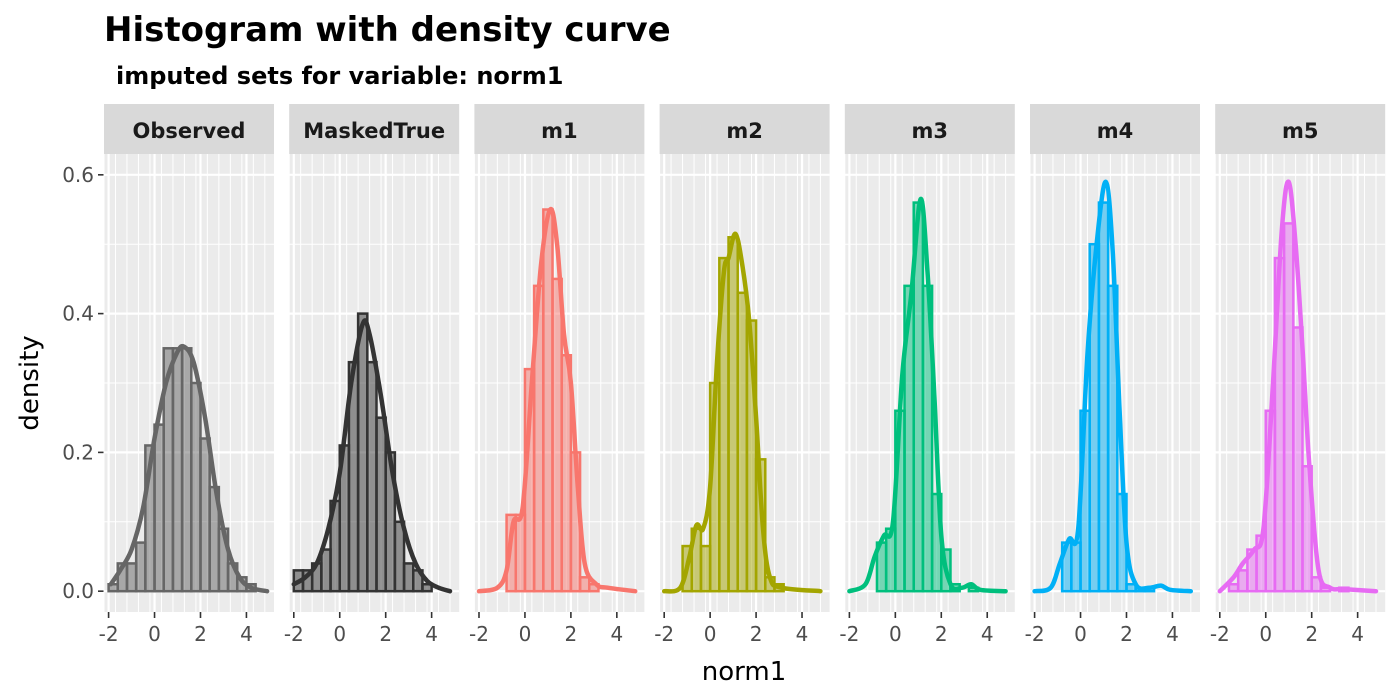 The image size is (1400, 700). I want to click on y-tick-label: 0.6, so click(78, 175).